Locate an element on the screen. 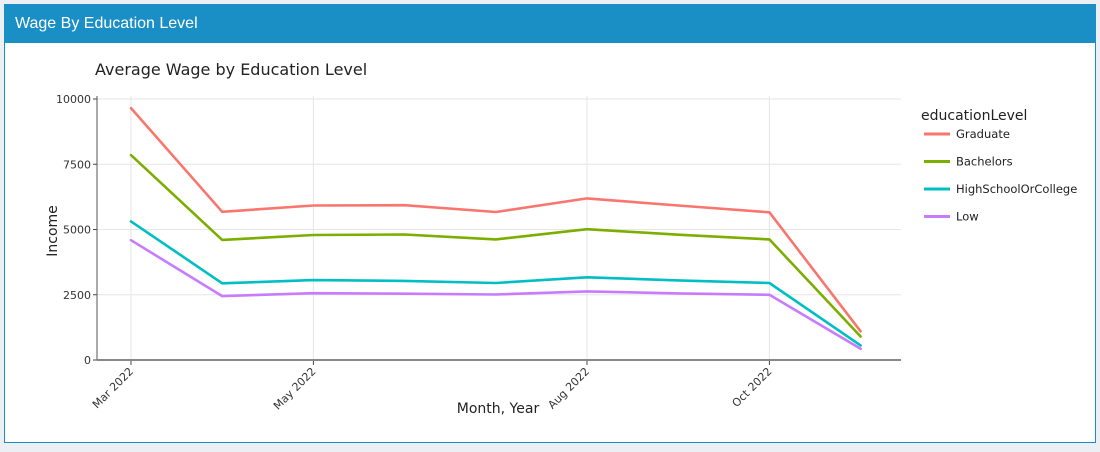 The height and width of the screenshot is (452, 1100). legend-entry-label: HighSchoolOrCollege is located at coordinates (1016, 189).